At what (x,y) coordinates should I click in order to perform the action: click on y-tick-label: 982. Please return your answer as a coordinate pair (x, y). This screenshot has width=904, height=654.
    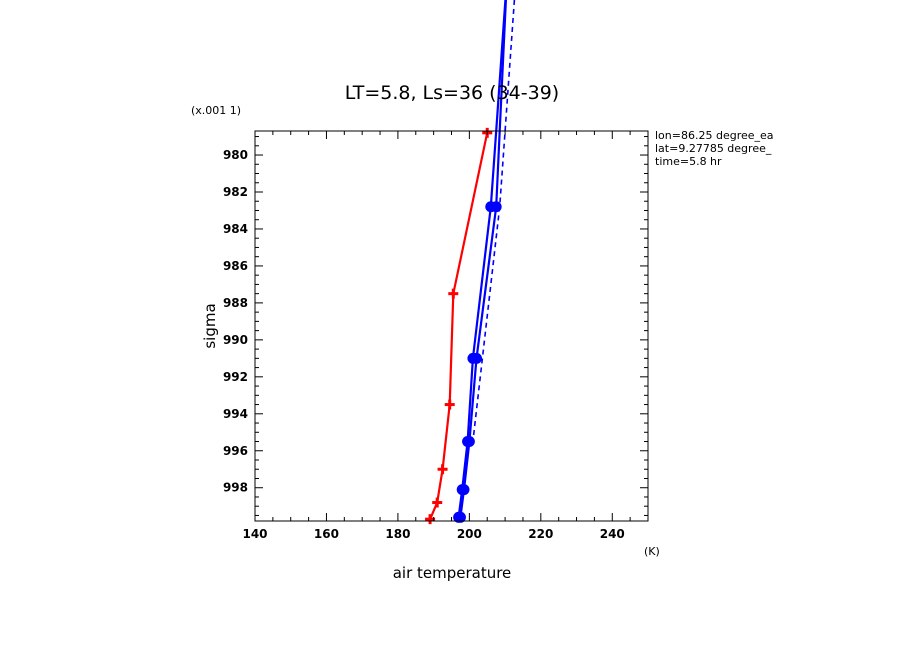
    Looking at the image, I should click on (235, 192).